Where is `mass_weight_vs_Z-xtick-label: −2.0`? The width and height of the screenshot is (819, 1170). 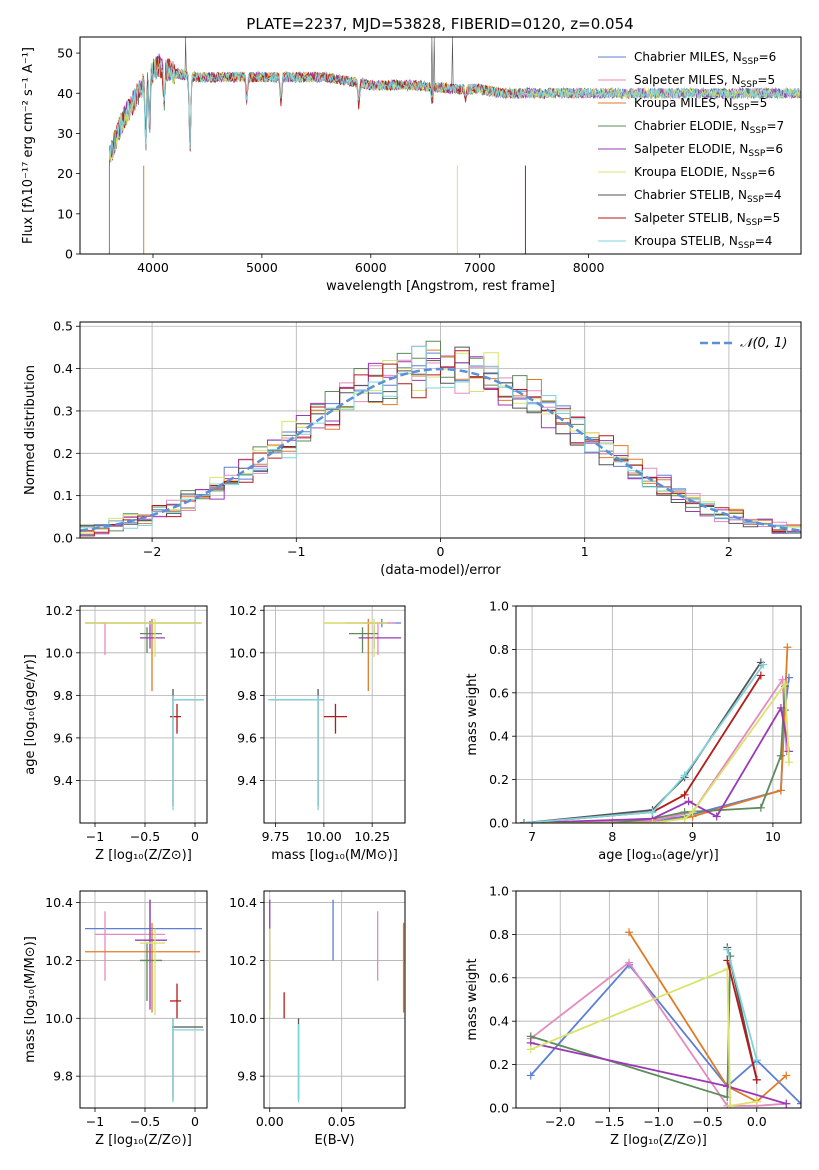 mass_weight_vs_Z-xtick-label: −2.0 is located at coordinates (560, 1121).